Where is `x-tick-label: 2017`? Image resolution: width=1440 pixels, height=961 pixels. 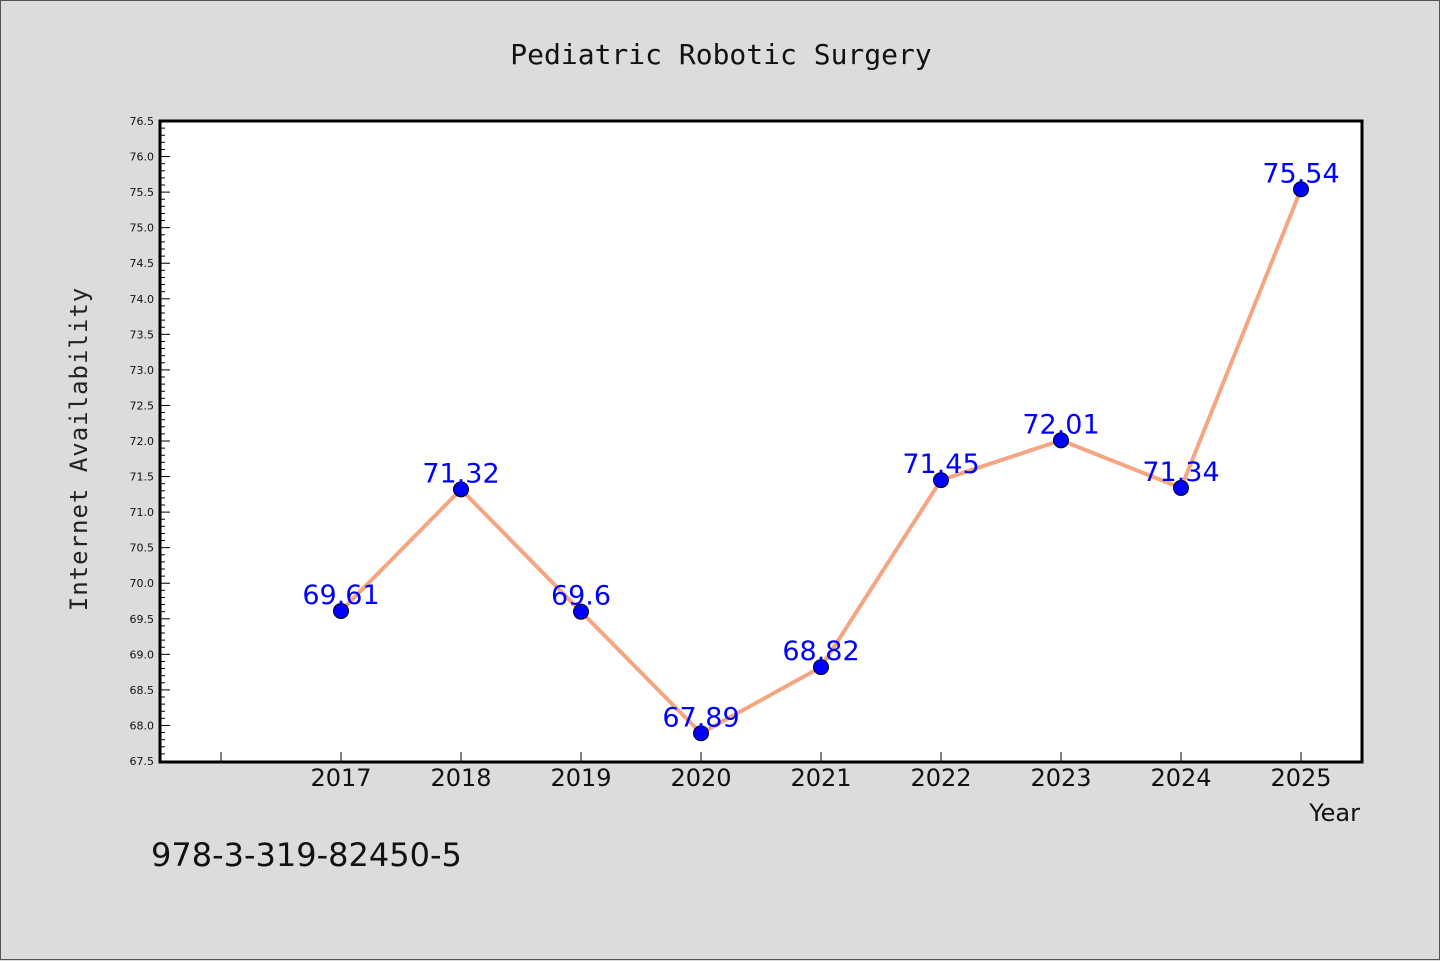 x-tick-label: 2017 is located at coordinates (340, 778).